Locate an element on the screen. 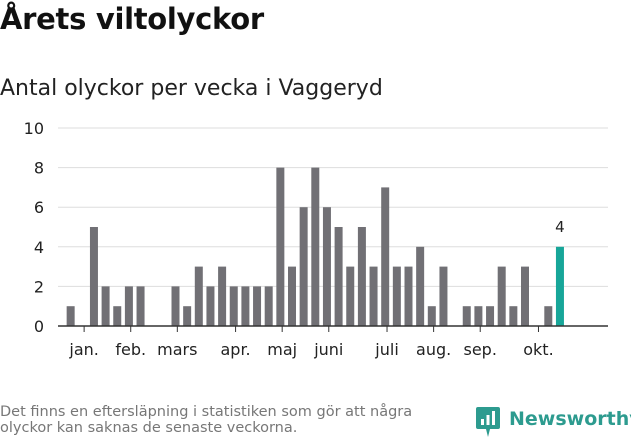  data-label: 4 is located at coordinates (560, 227).